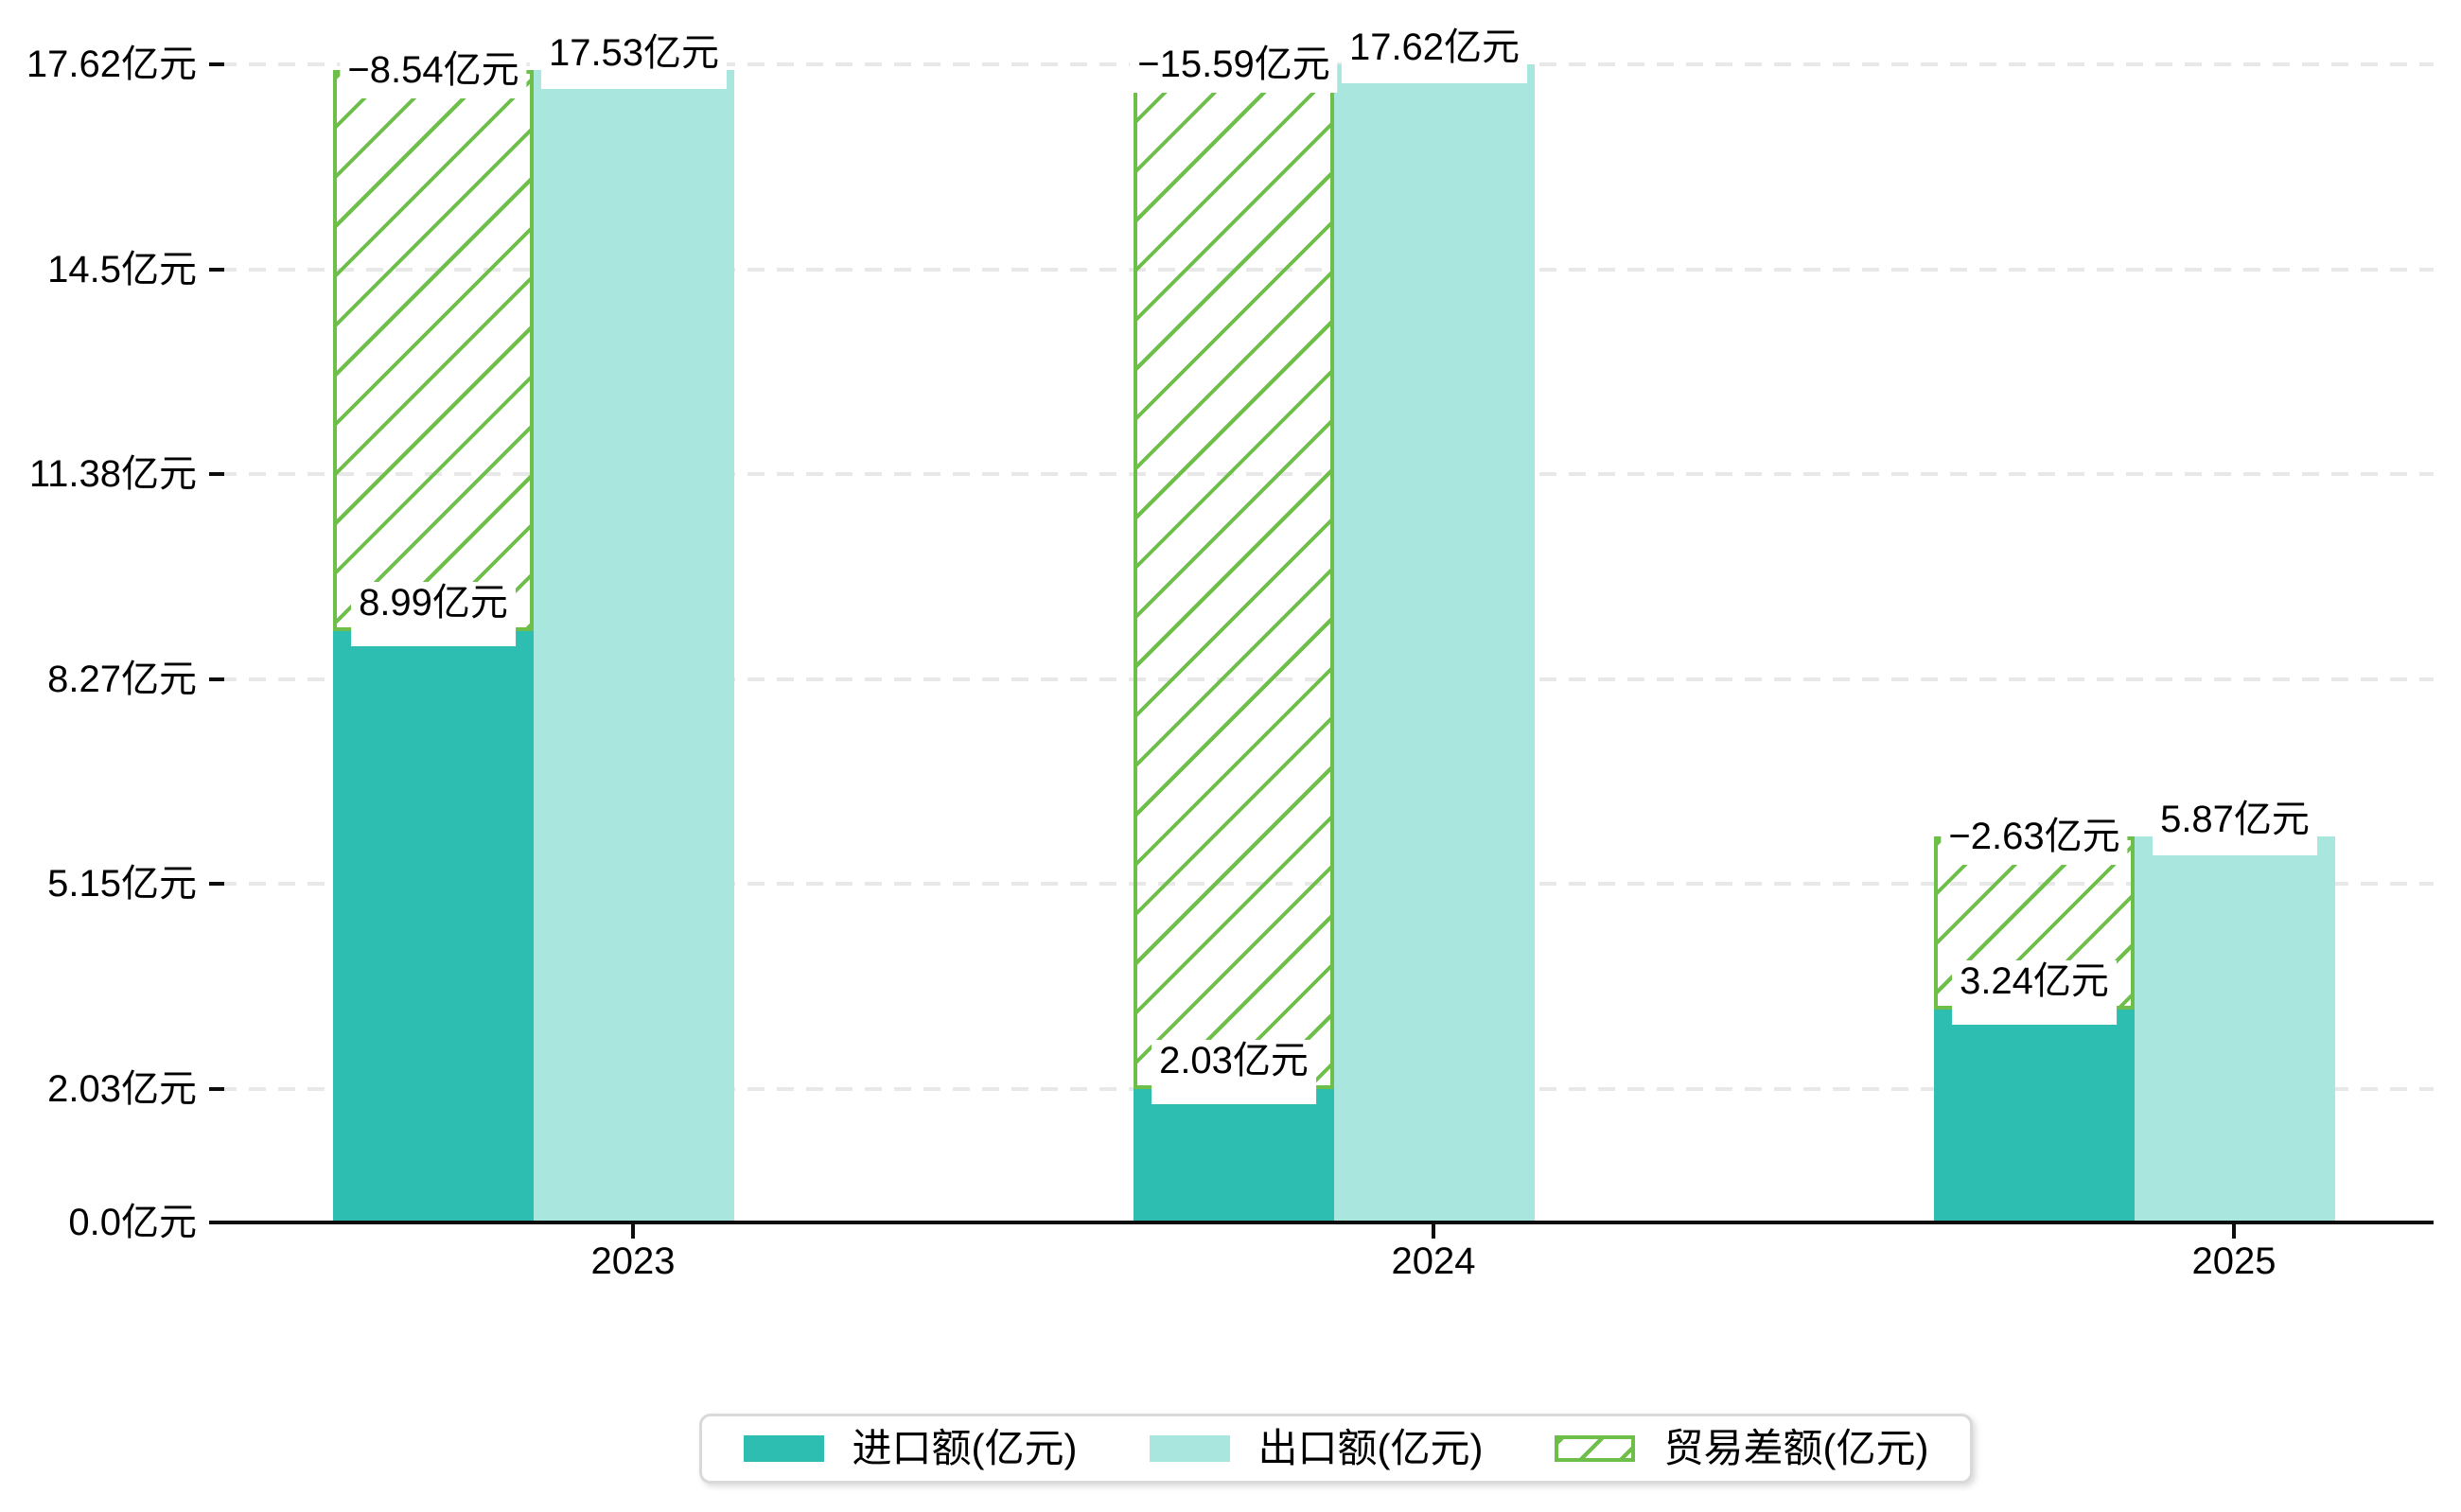 This screenshot has height=1512, width=2461. What do you see at coordinates (111, 64) in the screenshot?
I see `y-tick-label-17.62: 17.62亿元` at bounding box center [111, 64].